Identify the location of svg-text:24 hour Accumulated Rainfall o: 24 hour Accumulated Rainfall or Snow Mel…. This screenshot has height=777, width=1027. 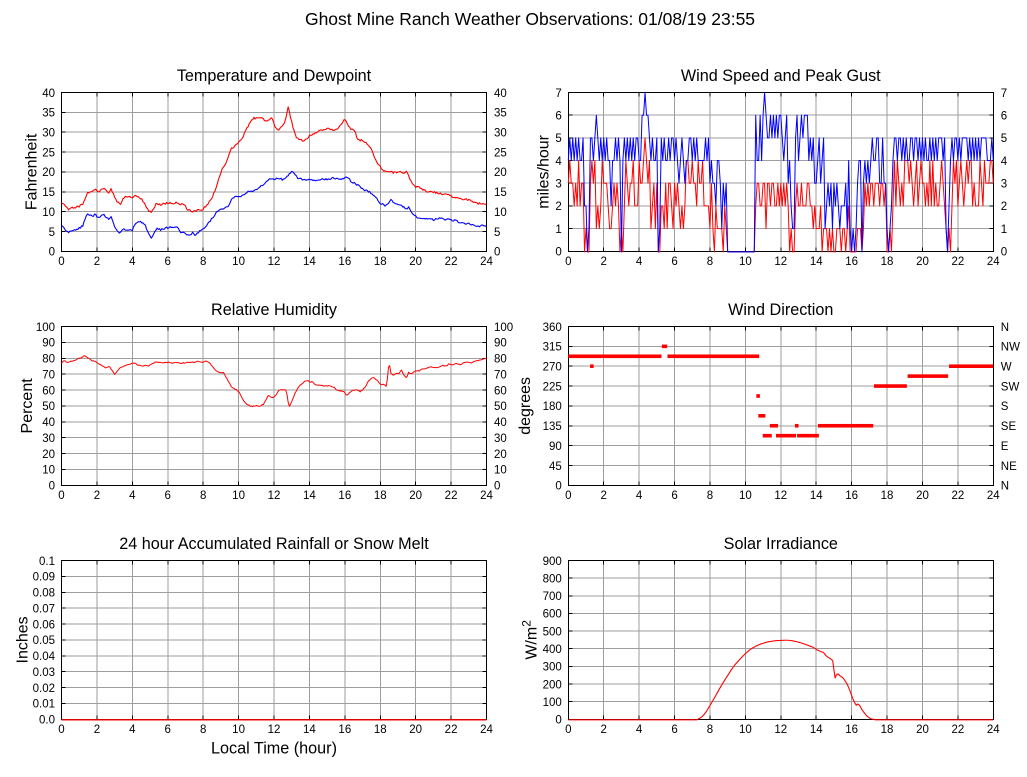
(274, 544).